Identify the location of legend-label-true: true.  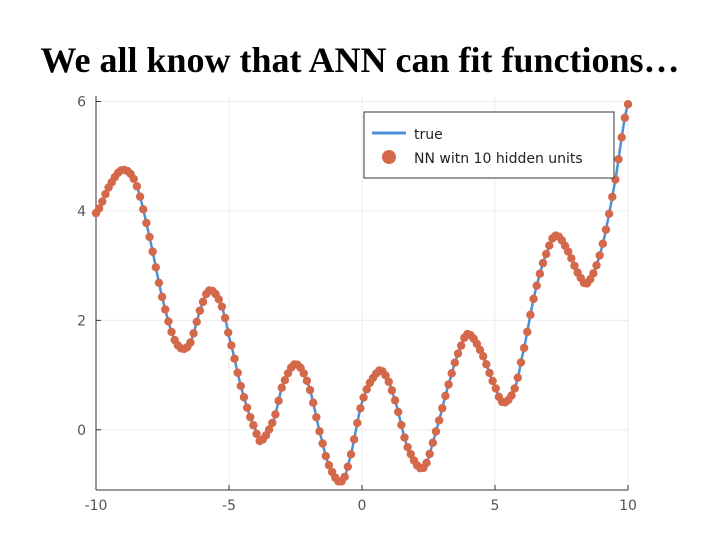
(428, 135).